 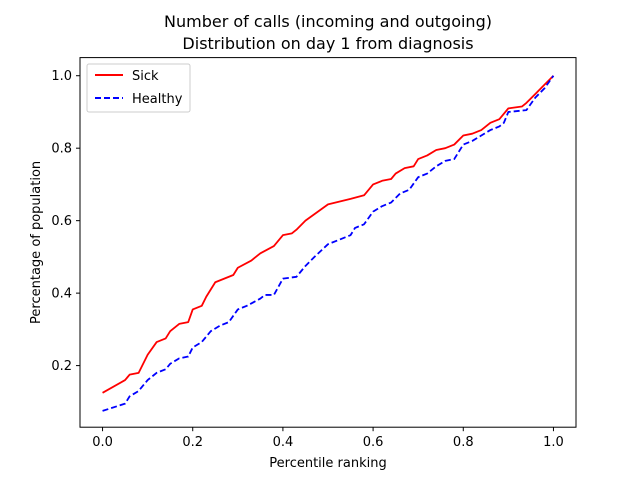 I want to click on x-tick-label: 1.0, so click(x=553, y=442).